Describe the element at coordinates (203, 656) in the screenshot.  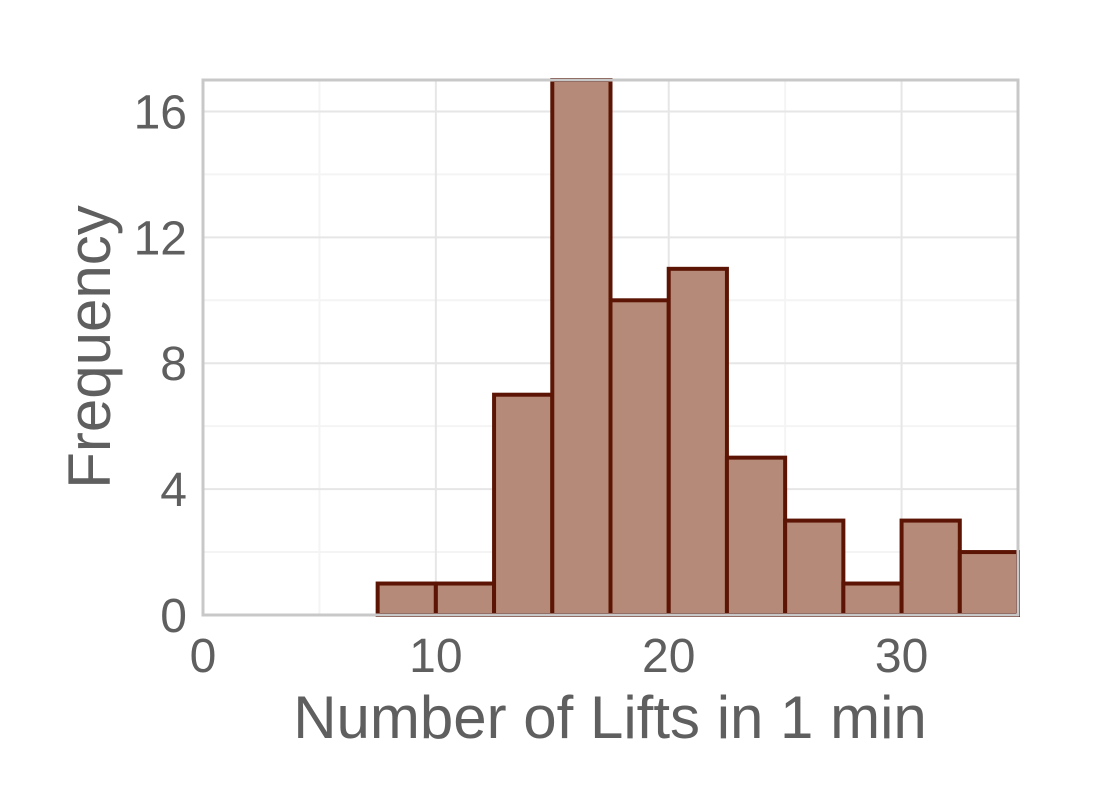
I see `x-tick-label: 0` at that location.